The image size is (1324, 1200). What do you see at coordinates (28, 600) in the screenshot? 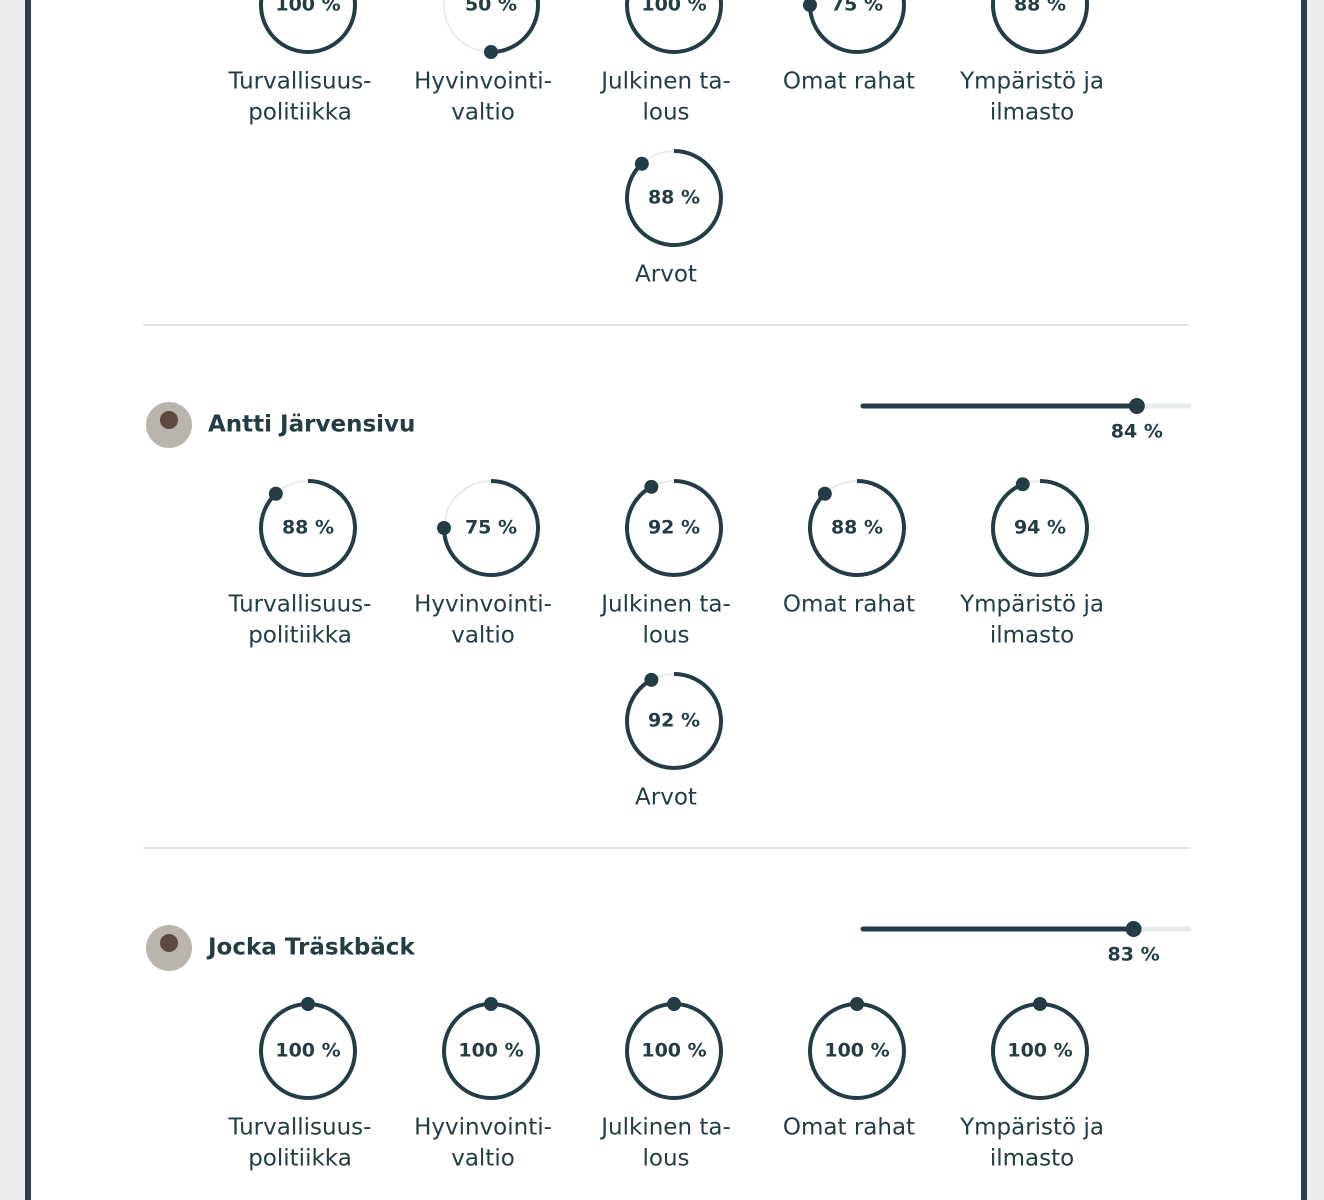
I see `panel-border-left` at bounding box center [28, 600].